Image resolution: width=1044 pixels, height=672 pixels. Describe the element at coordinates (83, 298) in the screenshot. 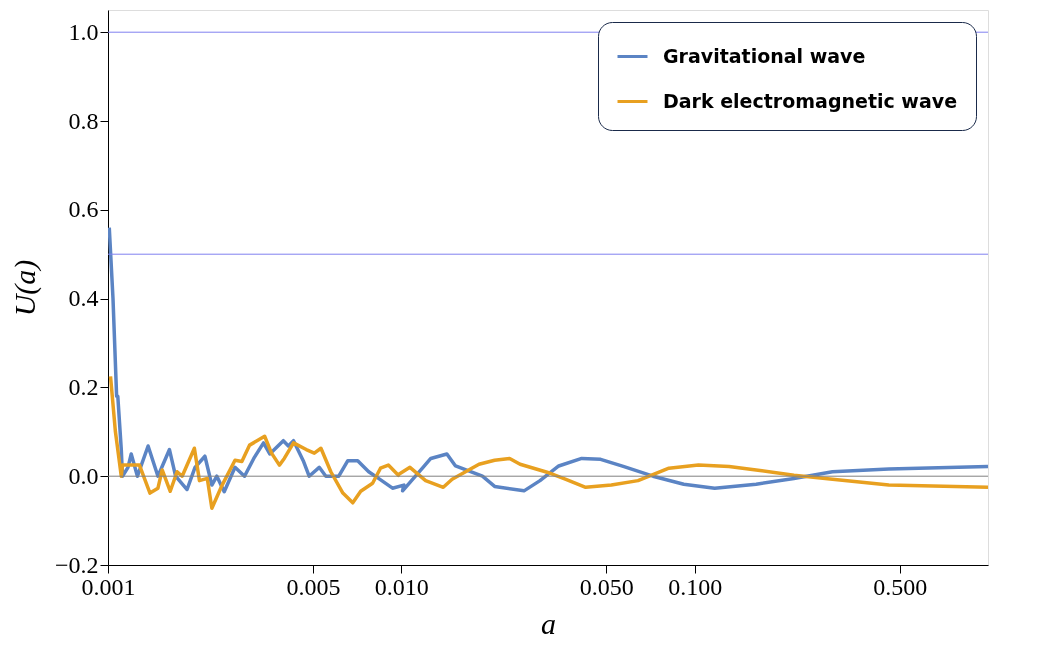

I see `y-tick-label: 0.4` at that location.